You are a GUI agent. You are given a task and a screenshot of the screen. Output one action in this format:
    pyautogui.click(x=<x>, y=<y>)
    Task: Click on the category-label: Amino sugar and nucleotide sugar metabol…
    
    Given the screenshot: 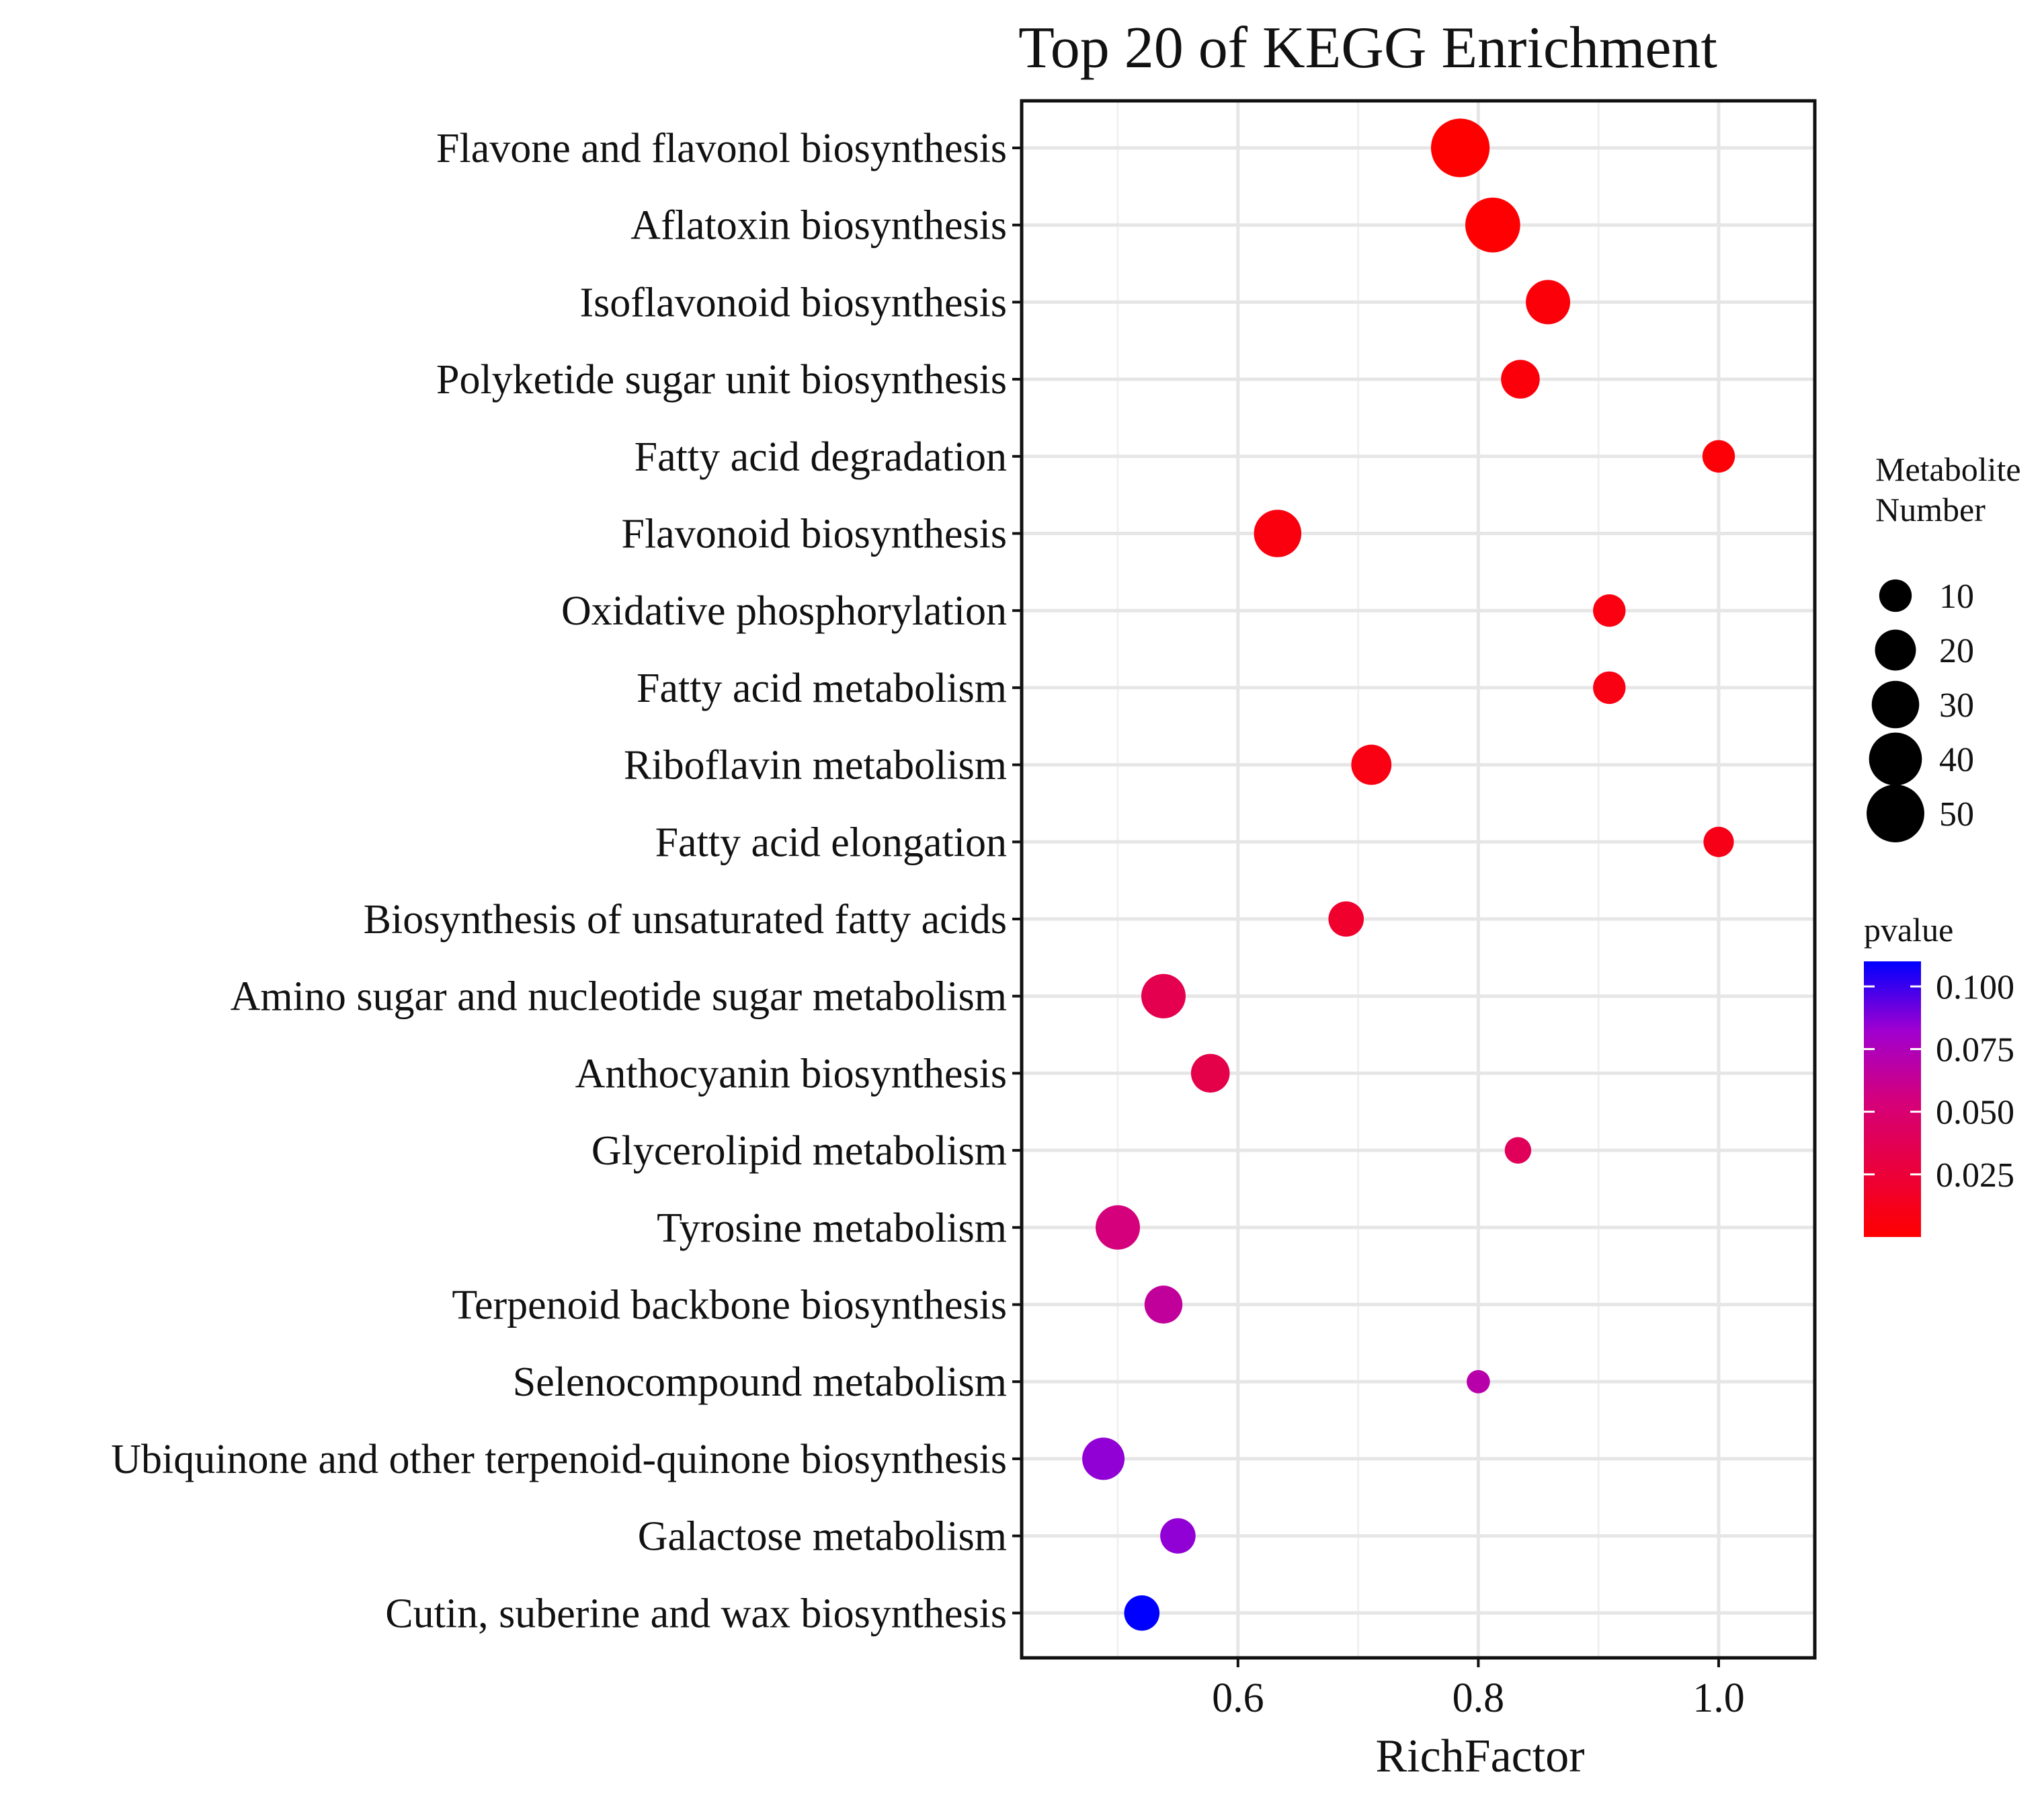 What is the action you would take?
    pyautogui.click(x=619, y=997)
    